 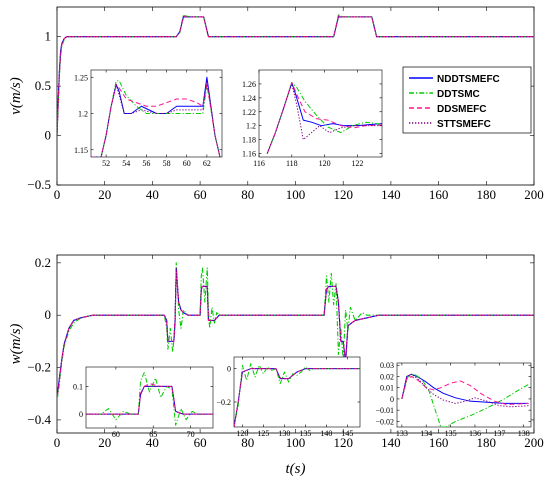 I want to click on bottom-inset-2-lines, so click(x=297, y=395).